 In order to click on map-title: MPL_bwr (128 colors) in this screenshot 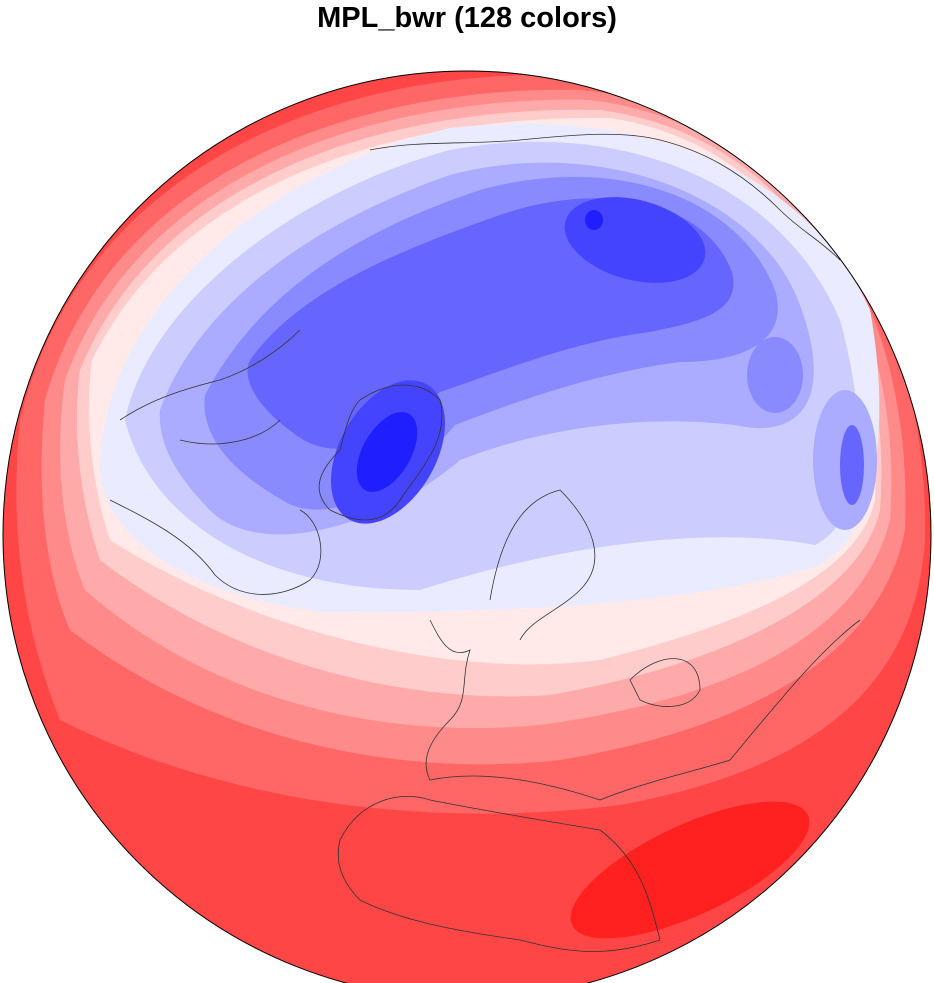, I will do `click(467, 18)`.